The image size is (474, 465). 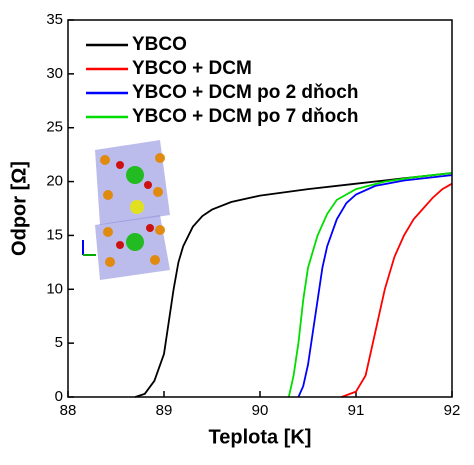 What do you see at coordinates (245, 116) in the screenshot?
I see `legend-label: YBCO + DCM po 7 dňoch` at bounding box center [245, 116].